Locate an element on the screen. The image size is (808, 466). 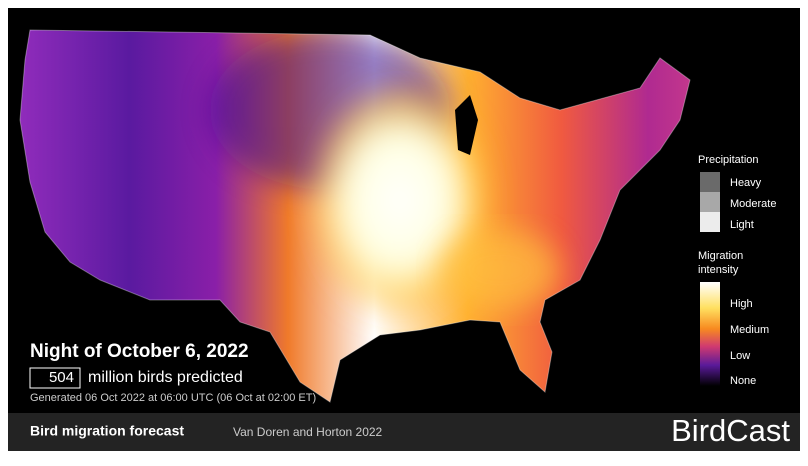
lake-michigan is located at coordinates (466, 125).